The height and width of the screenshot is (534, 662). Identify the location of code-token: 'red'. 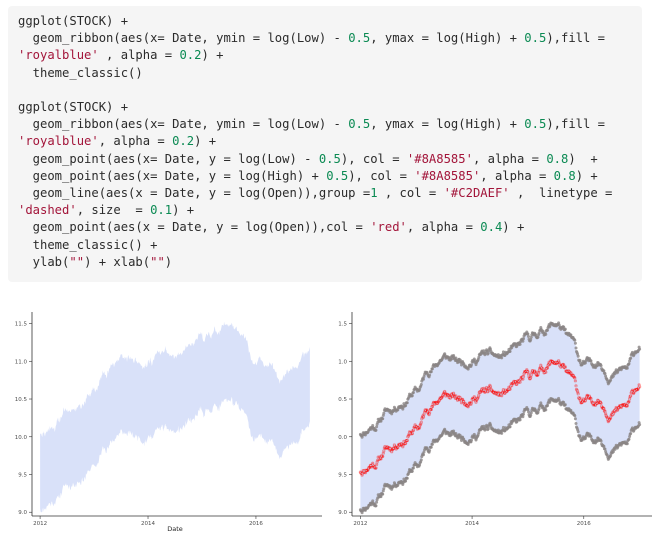
(388, 227).